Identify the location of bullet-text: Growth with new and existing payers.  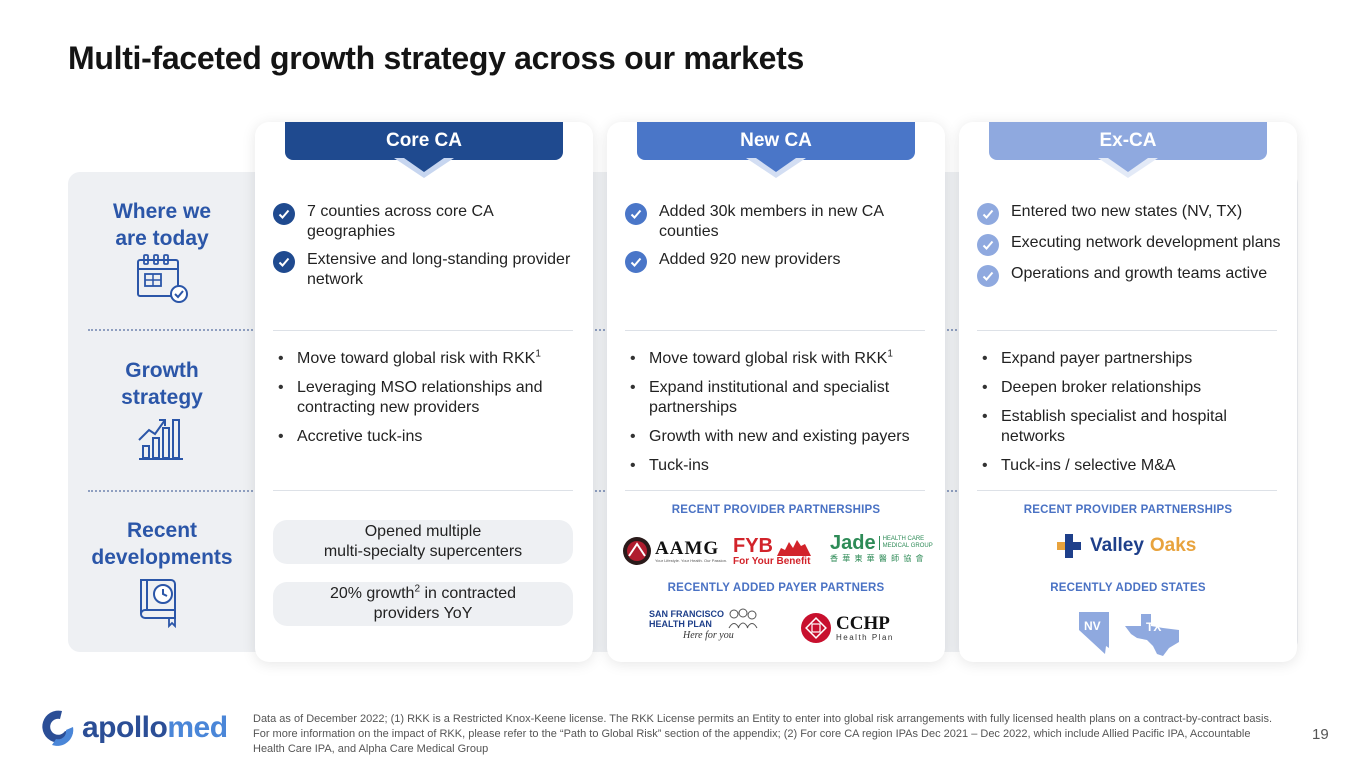
(779, 436).